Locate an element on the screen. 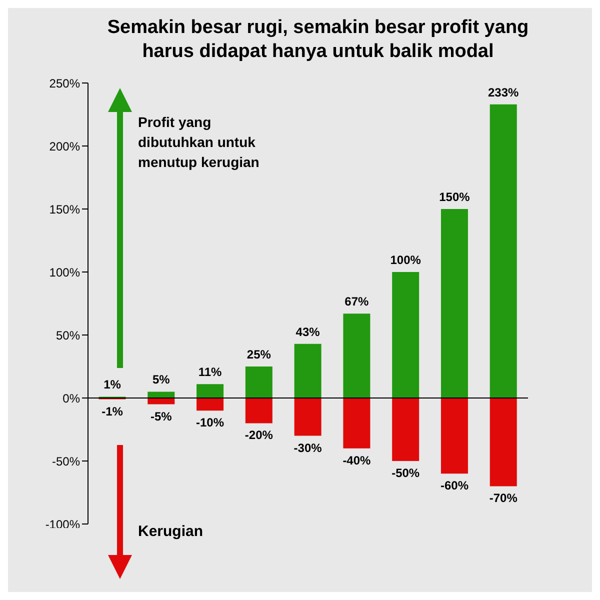 This screenshot has height=600, width=600. data-label: -50% is located at coordinates (406, 473).